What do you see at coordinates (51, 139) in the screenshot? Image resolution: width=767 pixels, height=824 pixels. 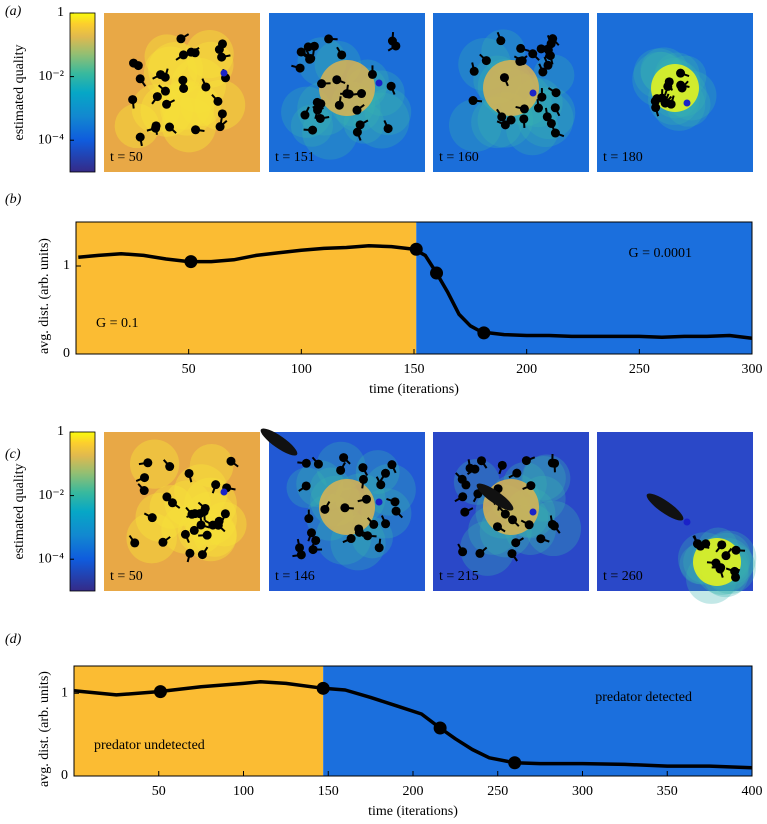 I see `colorbar-tick-label: 10⁻⁴` at bounding box center [51, 139].